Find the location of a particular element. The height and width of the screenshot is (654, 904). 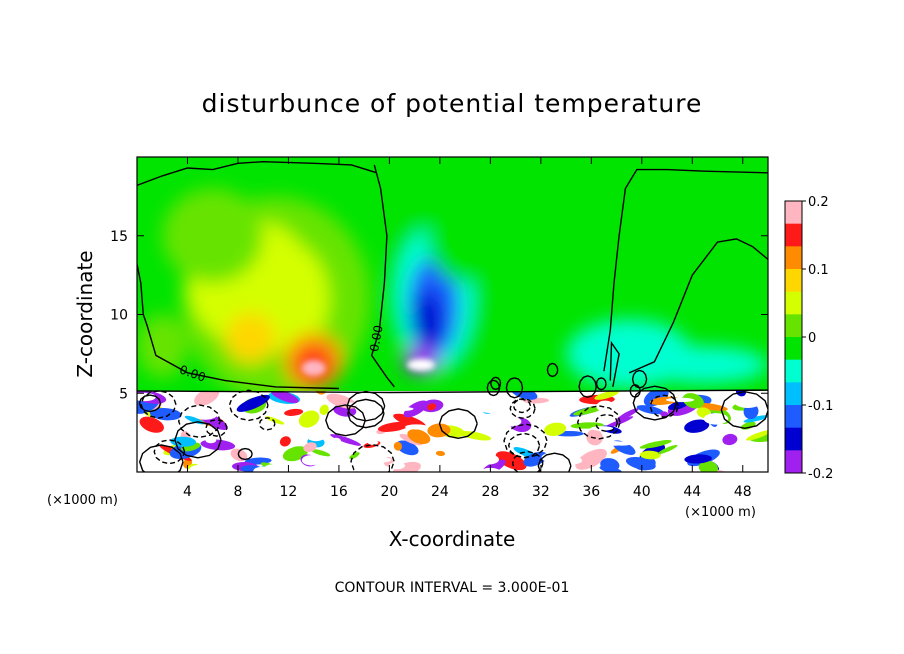

x-tick-label: 24 is located at coordinates (440, 492).